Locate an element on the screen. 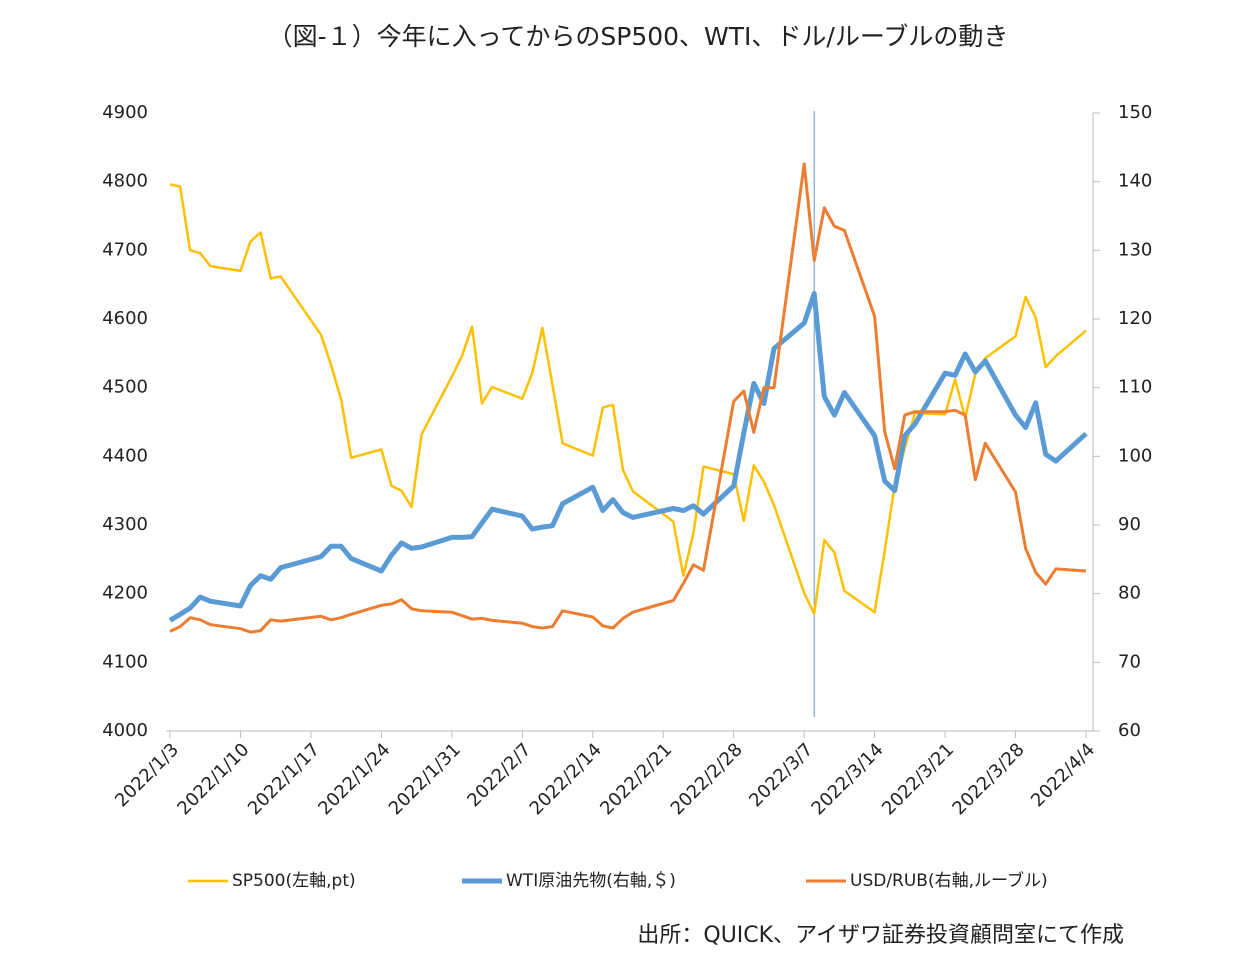 The image size is (1256, 971). x-tick-label: 2022/2/28 is located at coordinates (707, 779).